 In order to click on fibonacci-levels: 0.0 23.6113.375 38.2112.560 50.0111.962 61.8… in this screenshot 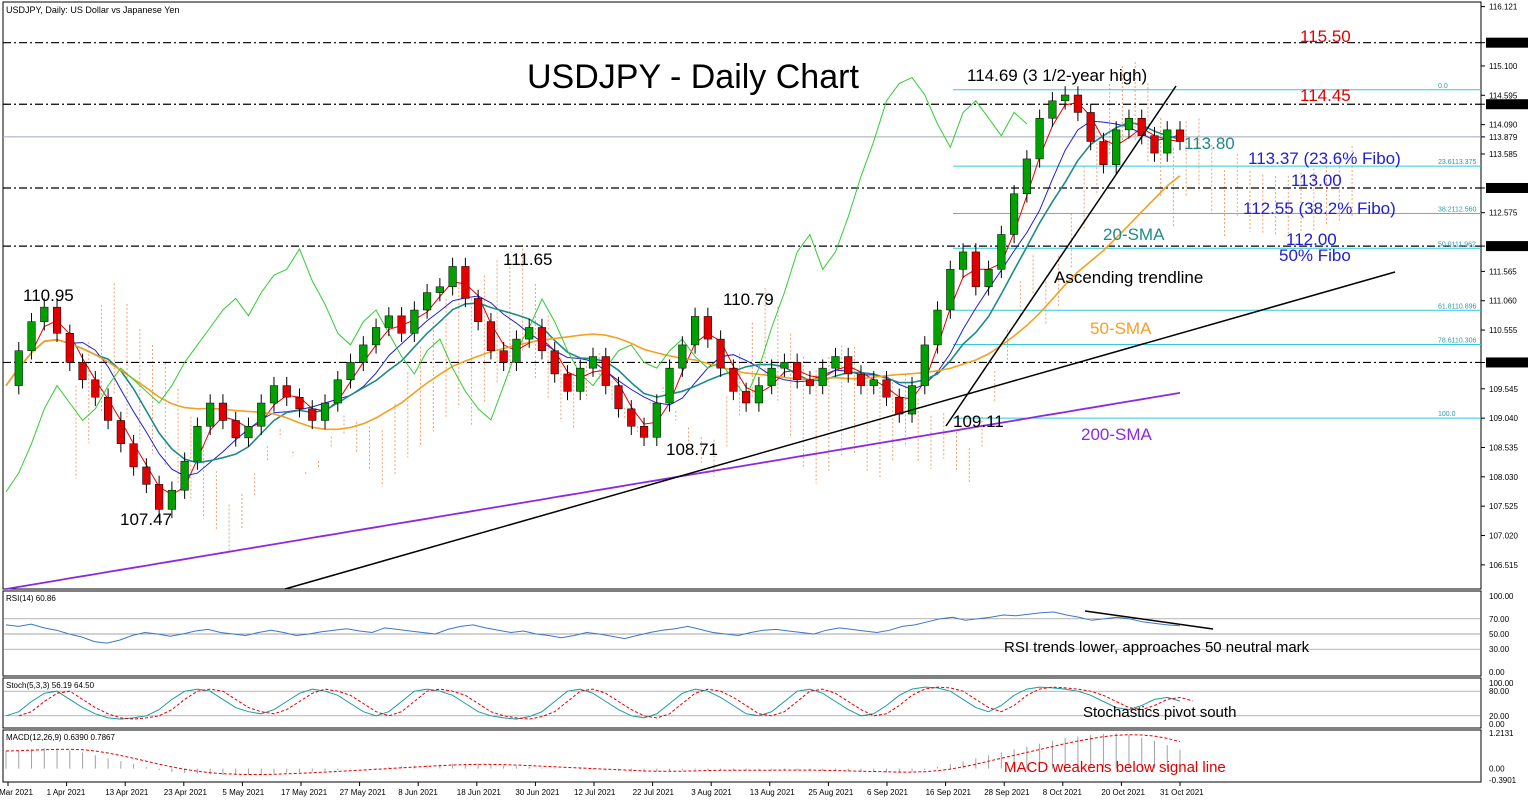, I will do `click(1217, 251)`.